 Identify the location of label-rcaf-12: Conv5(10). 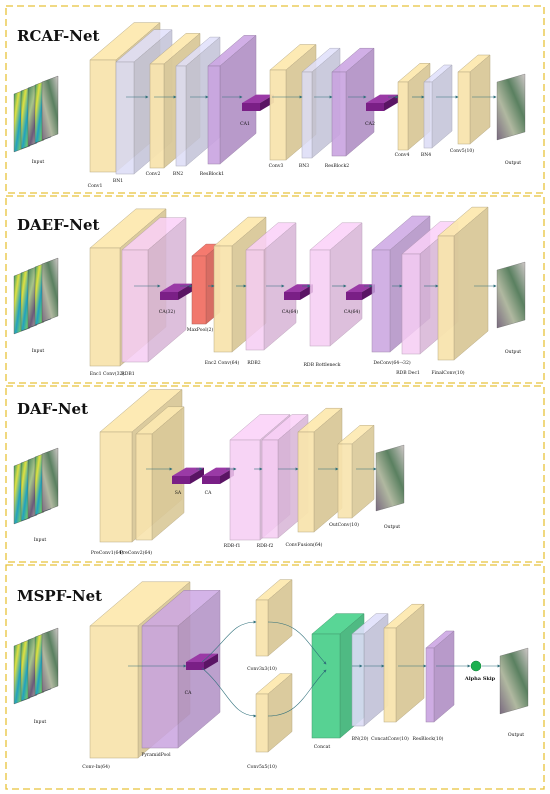
(462, 150).